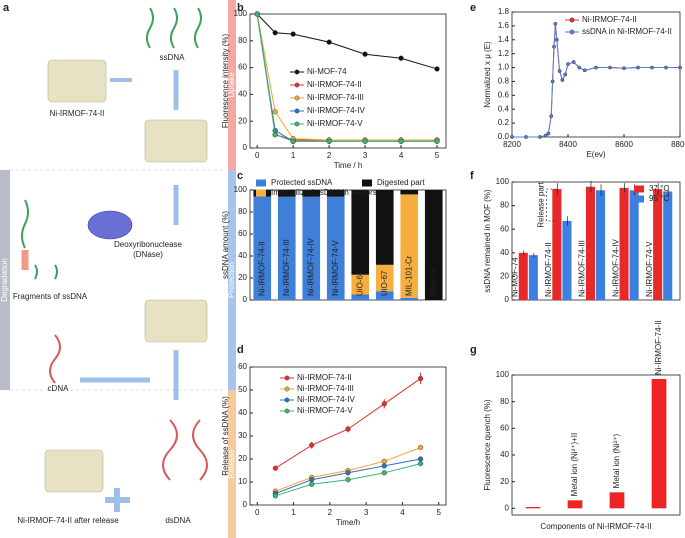 This screenshot has height=538, width=685. Describe the element at coordinates (6, 8) in the screenshot. I see `panel-label: a` at that location.